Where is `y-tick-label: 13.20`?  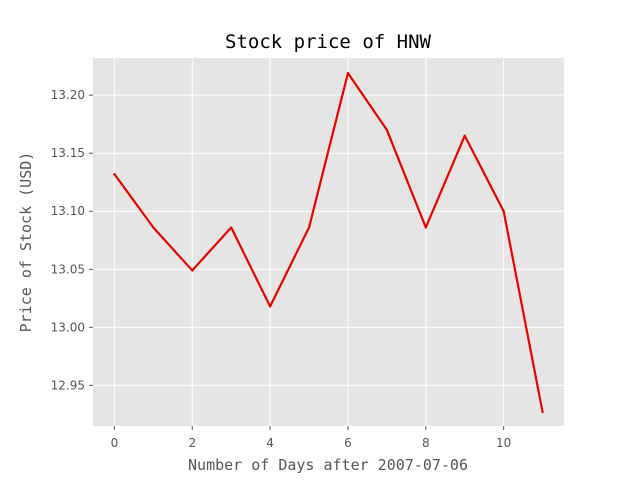 y-tick-label: 13.20 is located at coordinates (68, 95).